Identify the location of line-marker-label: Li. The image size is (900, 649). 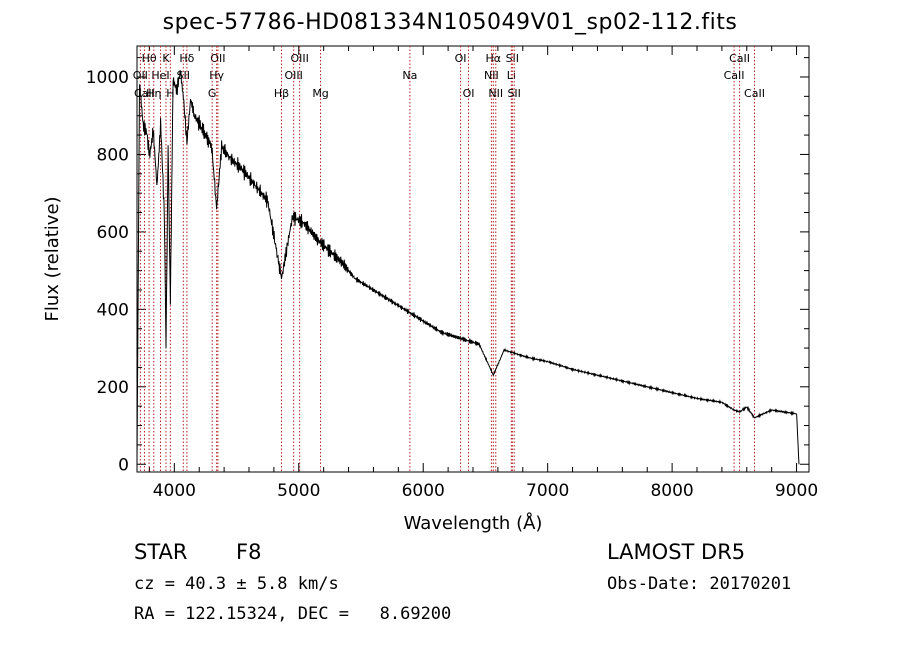
(511, 75).